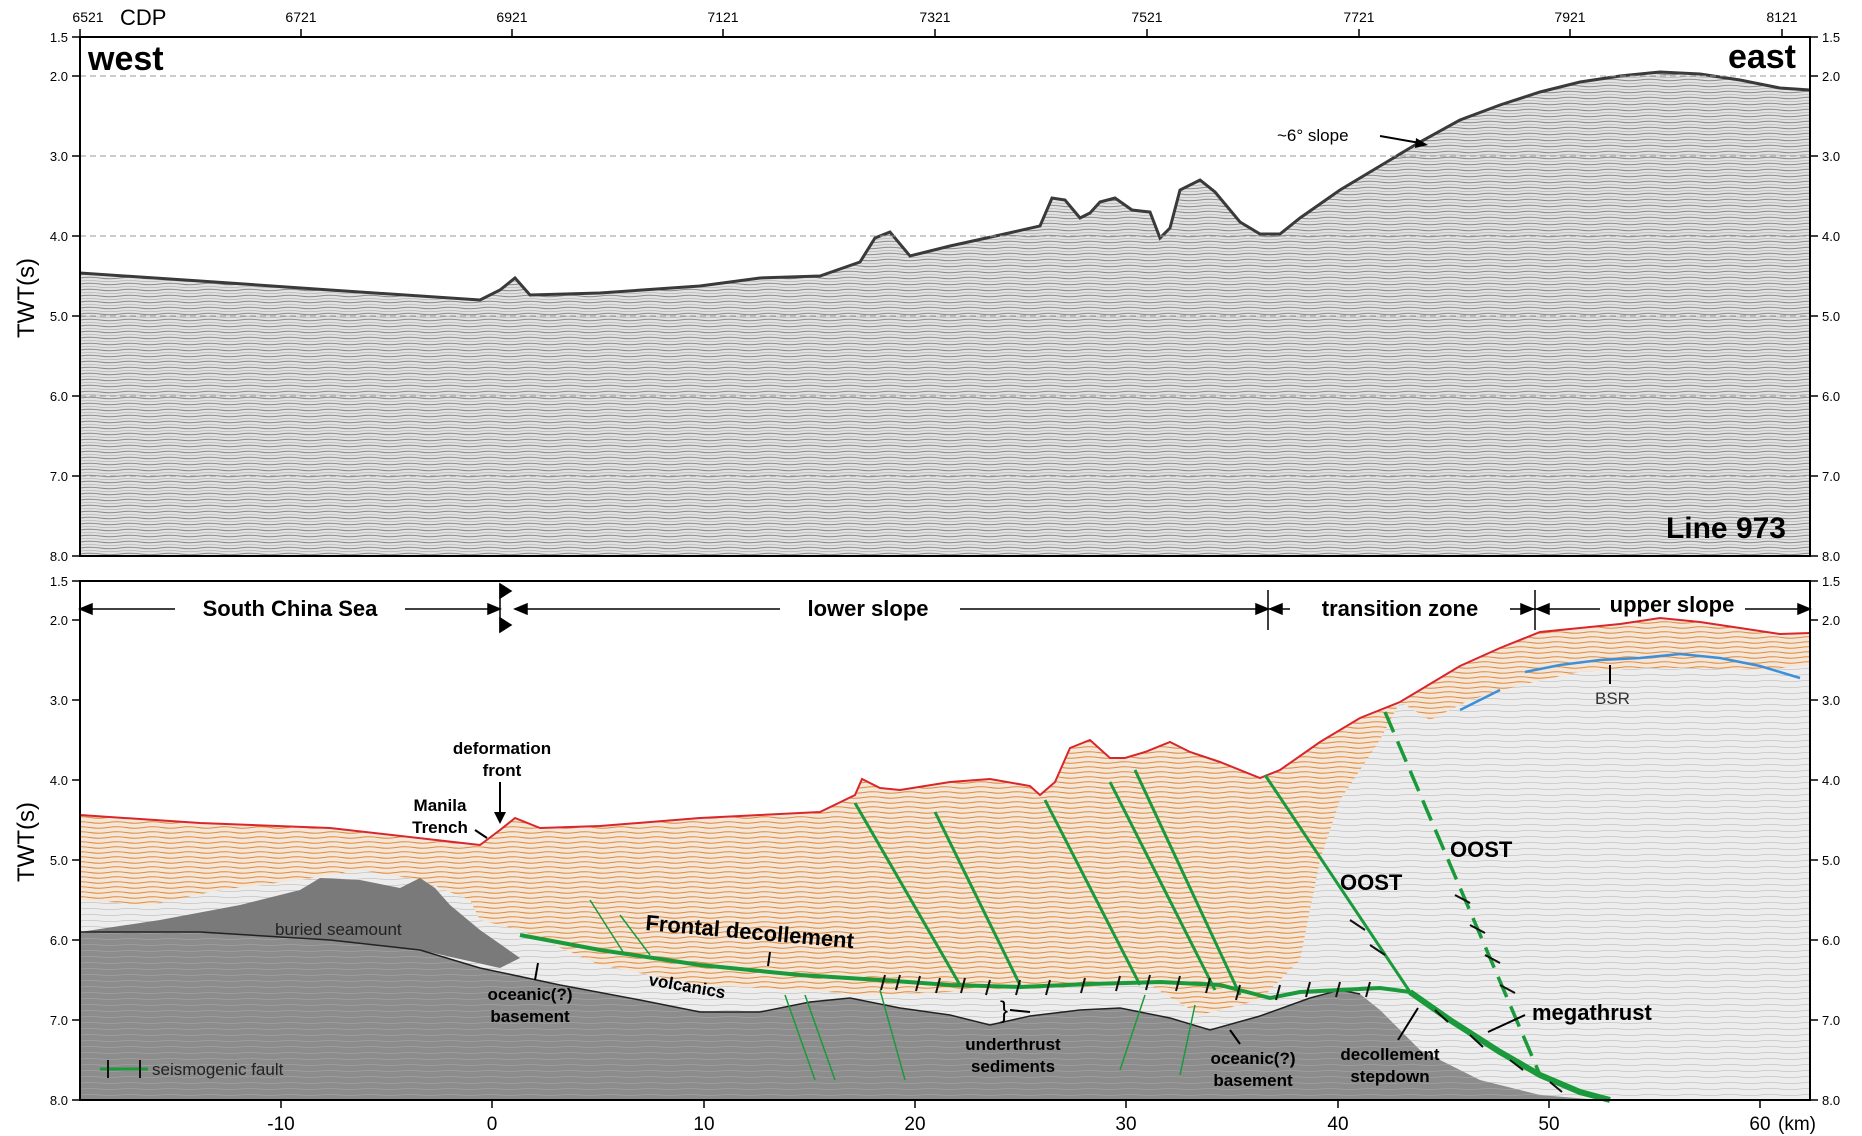  Describe the element at coordinates (1253, 1080) in the screenshot. I see `oceanic-basement-label-2b: basement` at that location.